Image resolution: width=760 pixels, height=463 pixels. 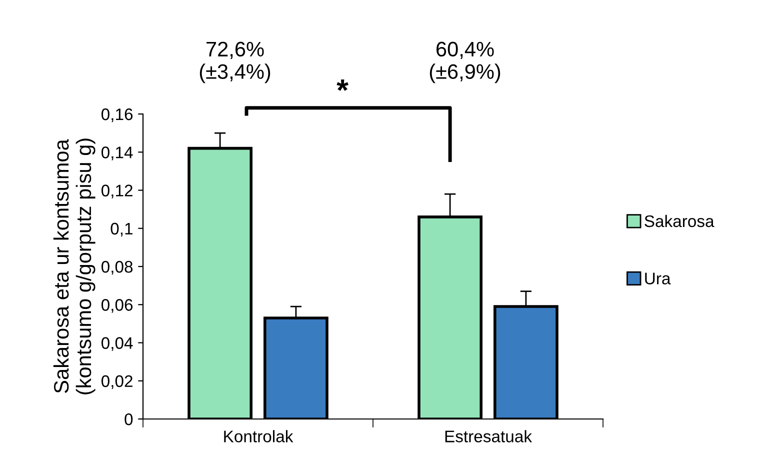 What do you see at coordinates (259, 436) in the screenshot?
I see `x-tick-label: Kontrolak` at bounding box center [259, 436].